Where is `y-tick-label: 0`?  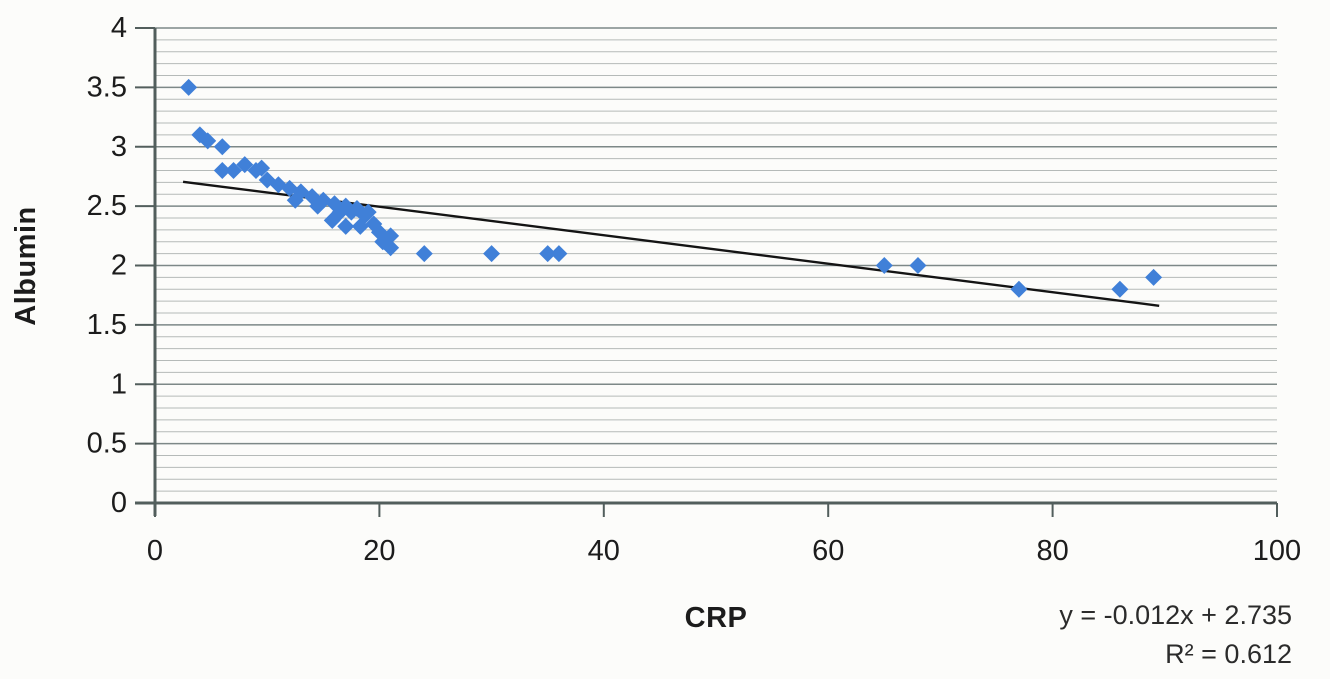
y-tick-label: 0 is located at coordinates (119, 503).